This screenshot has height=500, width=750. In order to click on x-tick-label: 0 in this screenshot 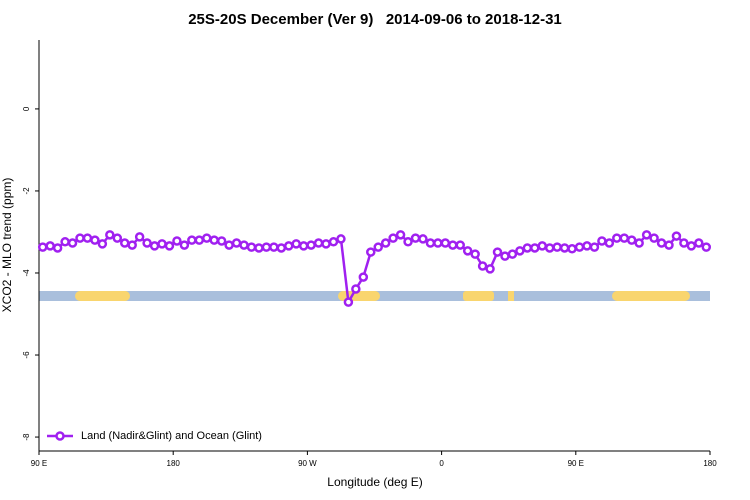, I will do `click(441, 463)`.